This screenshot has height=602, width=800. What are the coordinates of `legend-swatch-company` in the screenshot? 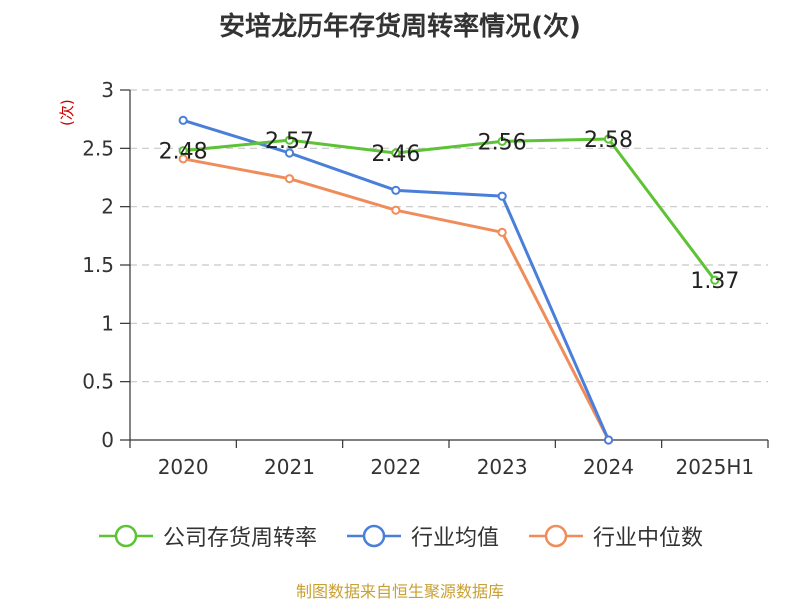 It's located at (125, 536).